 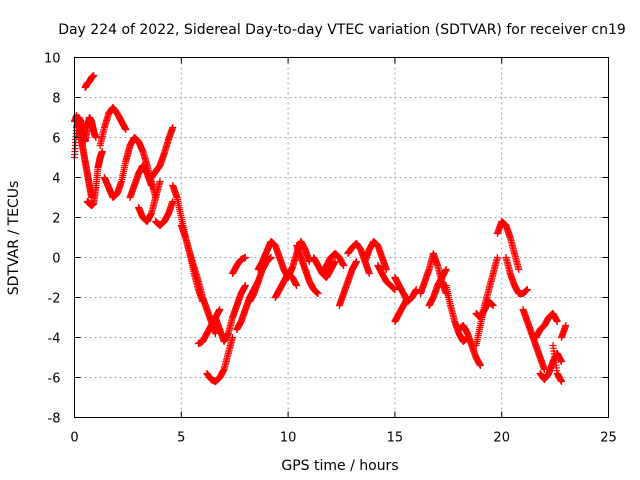 What do you see at coordinates (501, 438) in the screenshot?
I see `x-tick-label: 20` at bounding box center [501, 438].